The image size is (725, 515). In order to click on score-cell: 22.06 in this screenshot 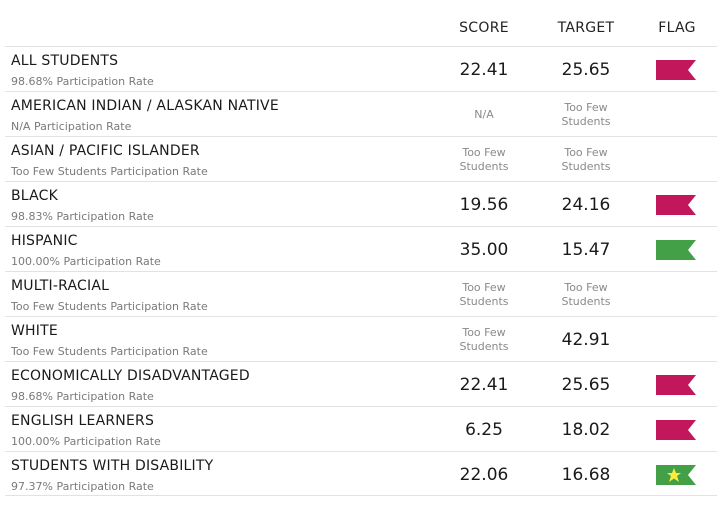, I will do `click(484, 474)`.